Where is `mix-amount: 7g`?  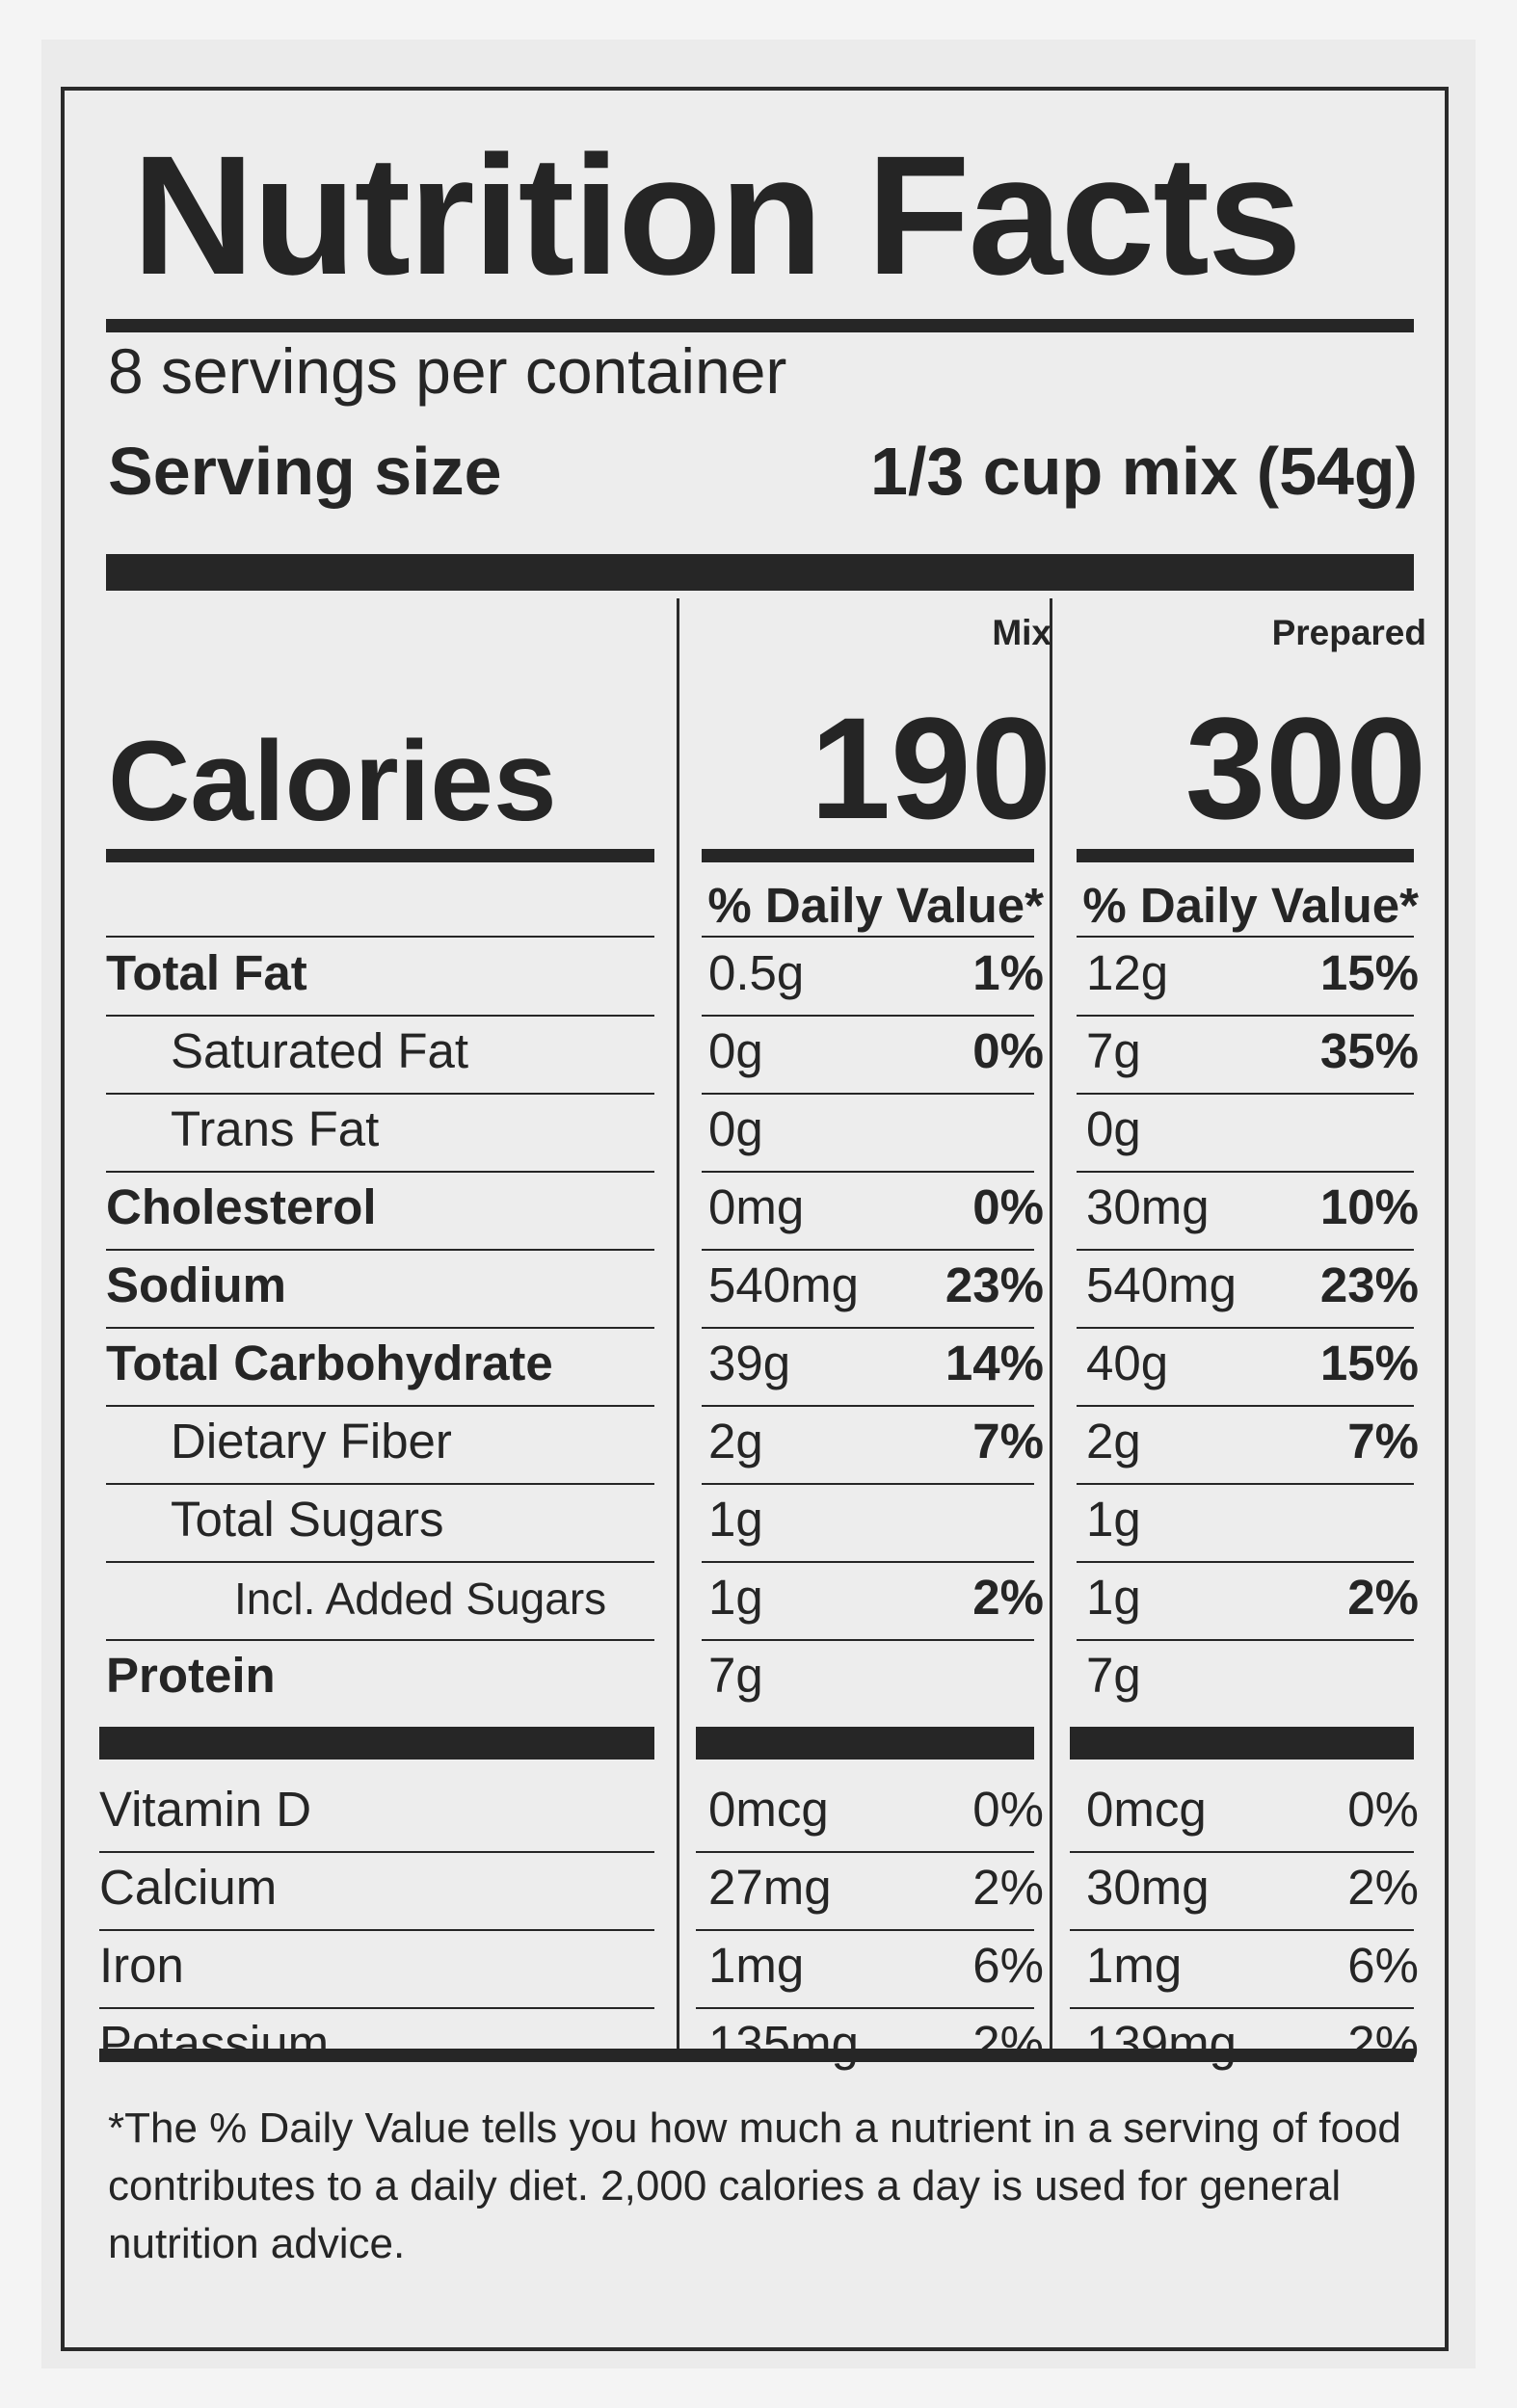
mix-amount: 7g is located at coordinates (736, 1676).